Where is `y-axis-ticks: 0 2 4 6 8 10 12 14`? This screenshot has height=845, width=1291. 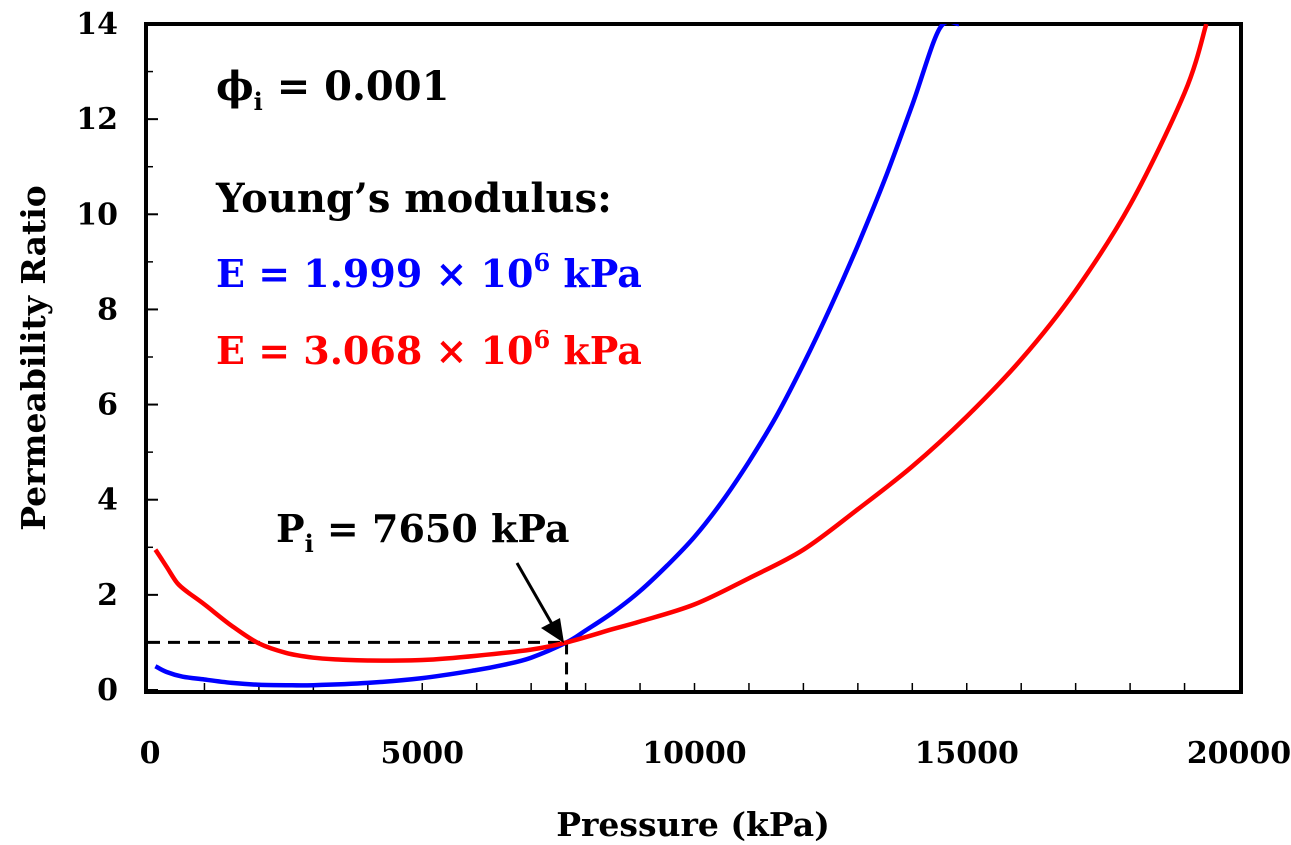
y-axis-ticks: 0 2 4 6 8 10 12 14 is located at coordinates (117, 357).